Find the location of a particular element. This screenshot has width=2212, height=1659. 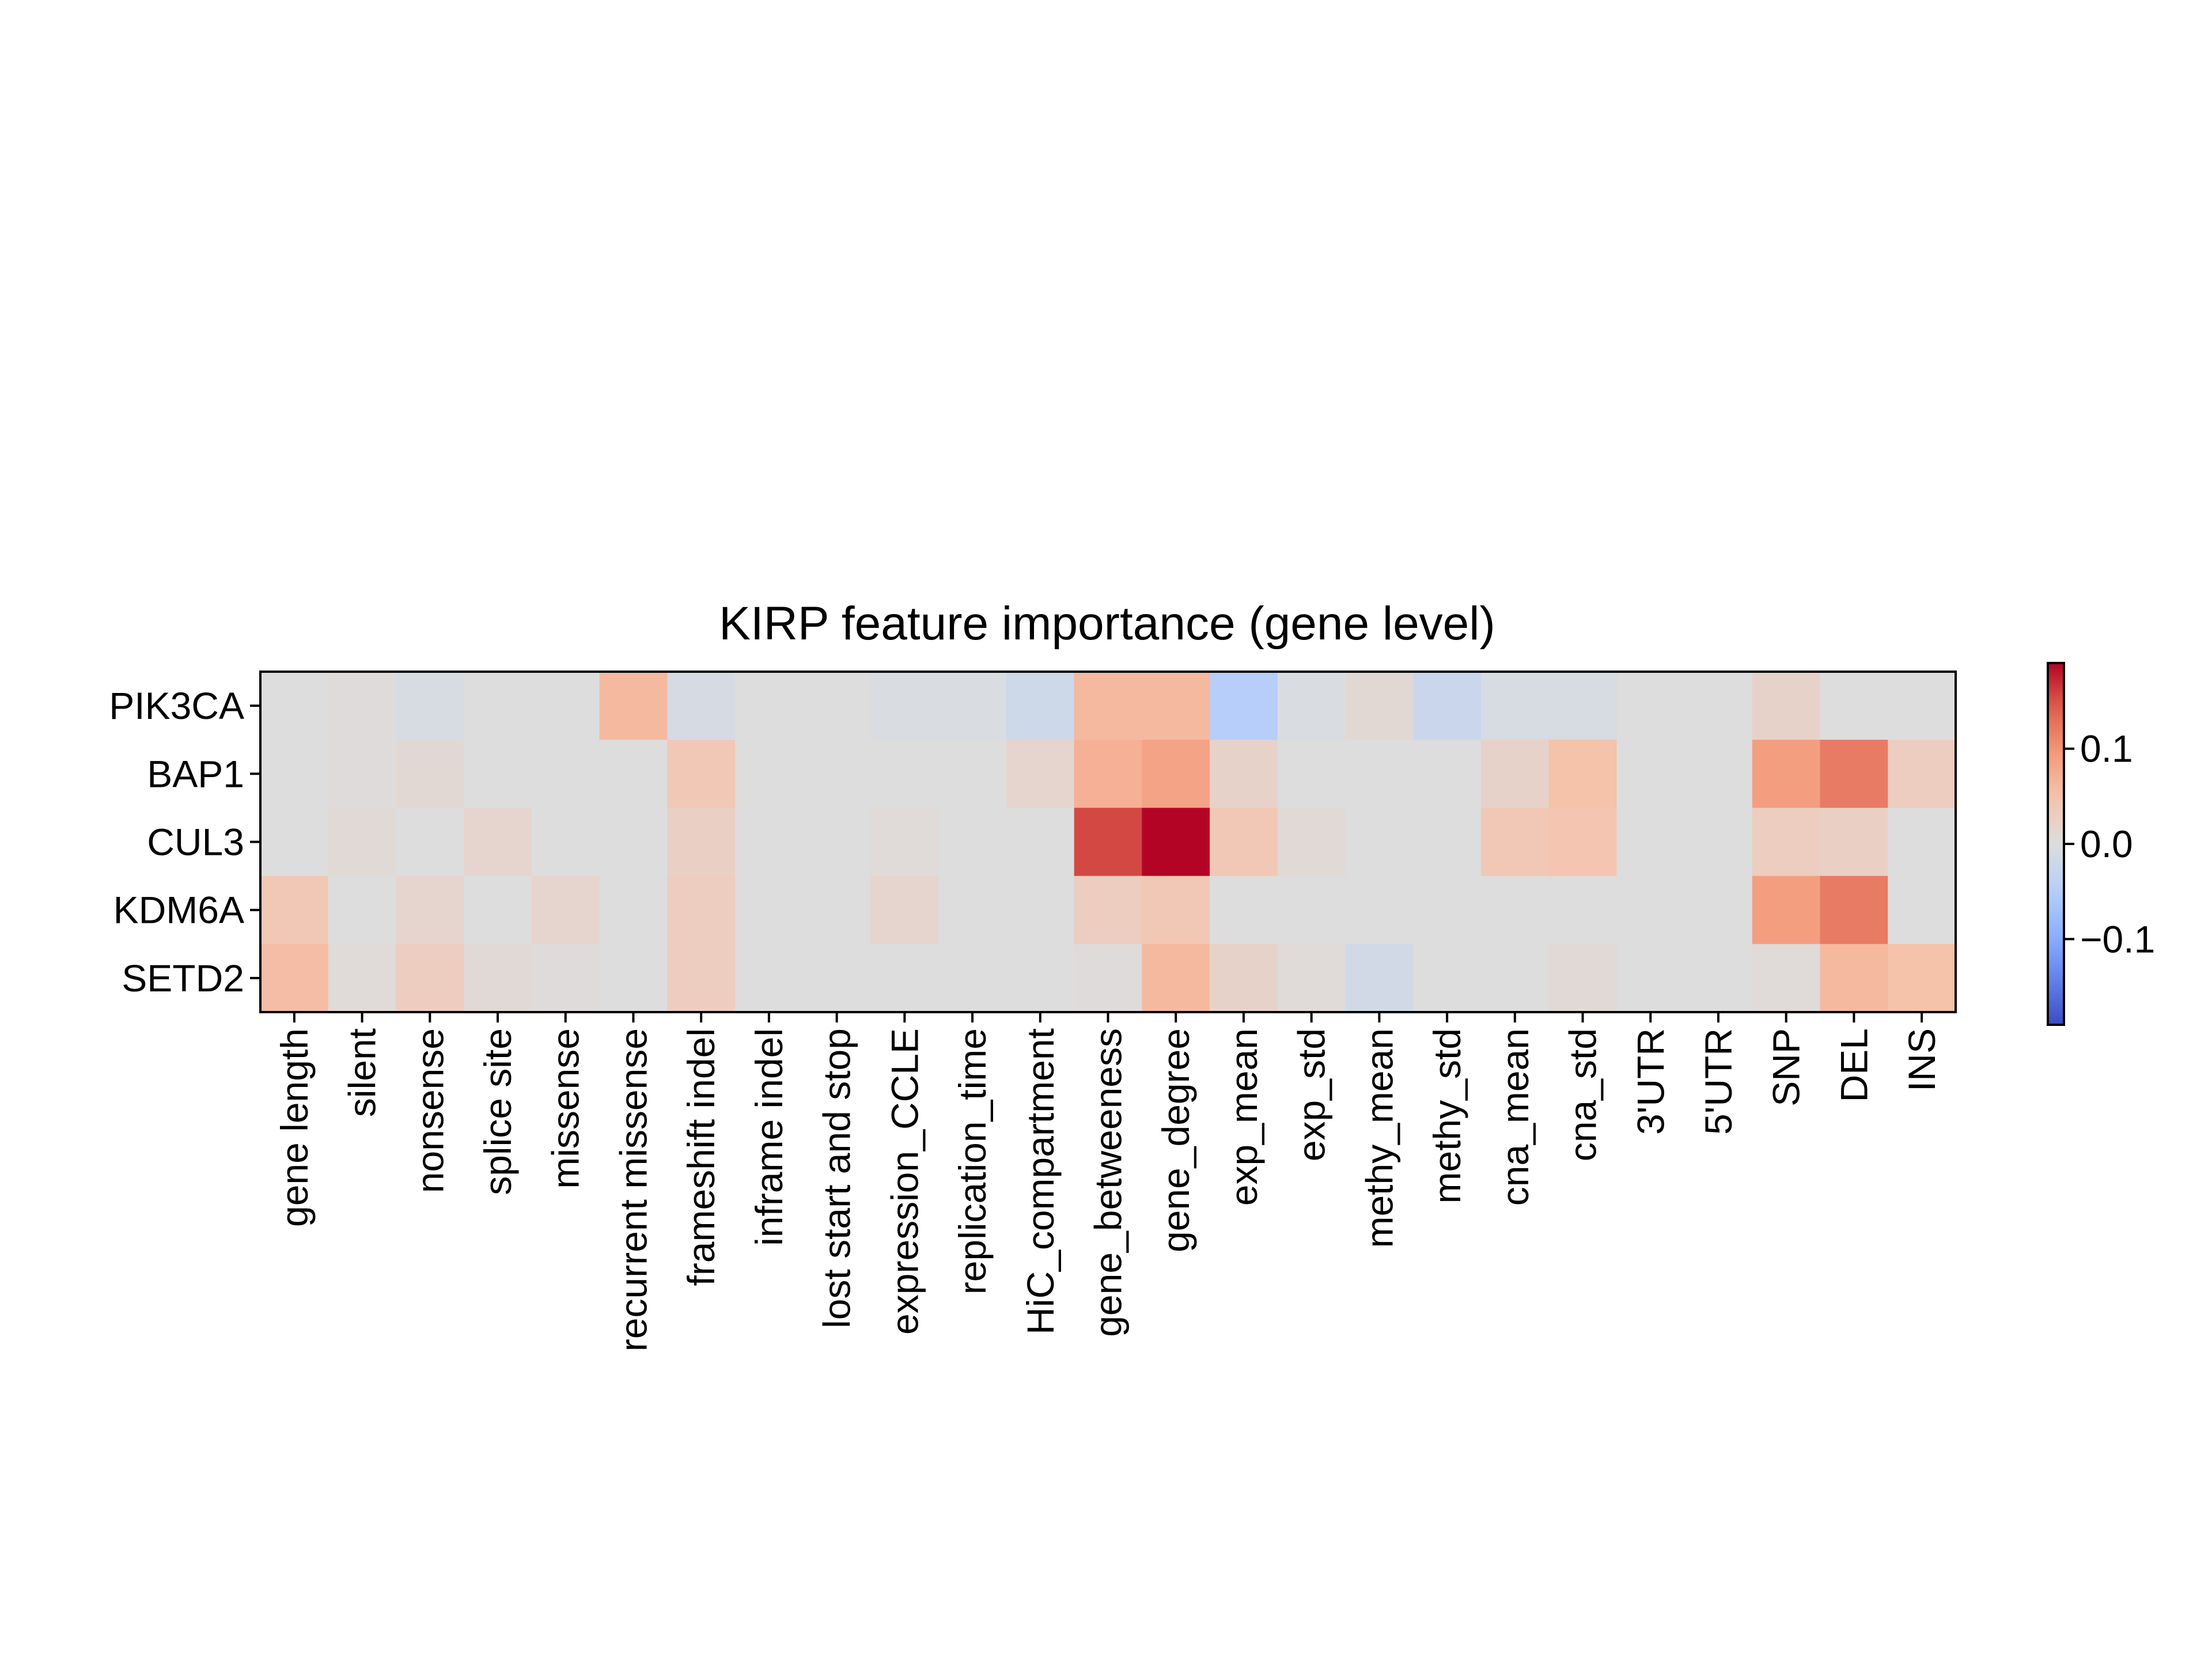

column-tick-label: replication_time is located at coordinates (972, 1161).